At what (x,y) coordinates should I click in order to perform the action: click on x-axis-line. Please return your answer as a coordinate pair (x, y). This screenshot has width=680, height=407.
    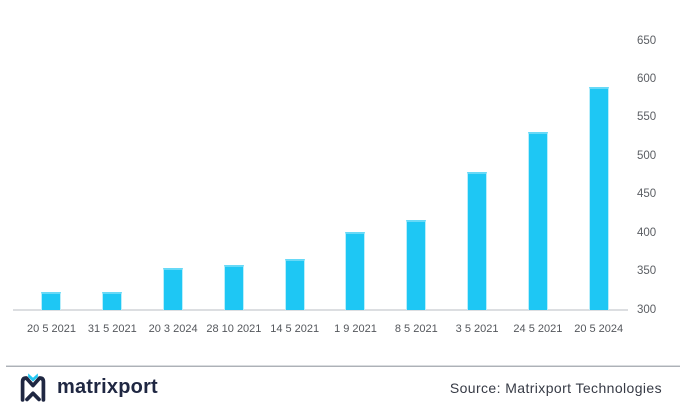
    Looking at the image, I should click on (320, 310).